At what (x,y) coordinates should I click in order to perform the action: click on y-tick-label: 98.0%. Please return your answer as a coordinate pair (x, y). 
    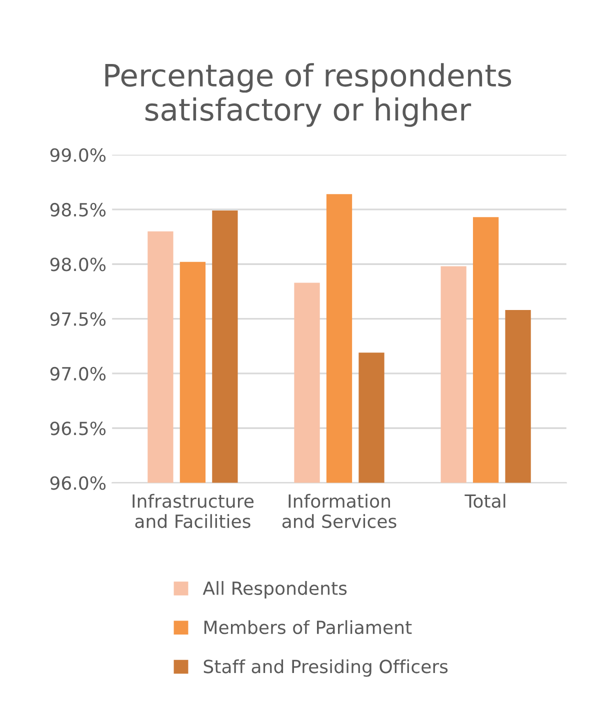
    Looking at the image, I should click on (78, 265).